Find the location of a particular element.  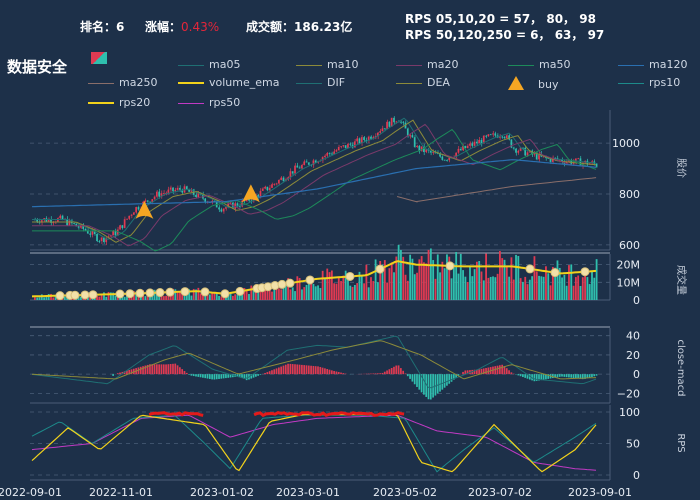

change: 涨幅：0.43% is located at coordinates (182, 27).